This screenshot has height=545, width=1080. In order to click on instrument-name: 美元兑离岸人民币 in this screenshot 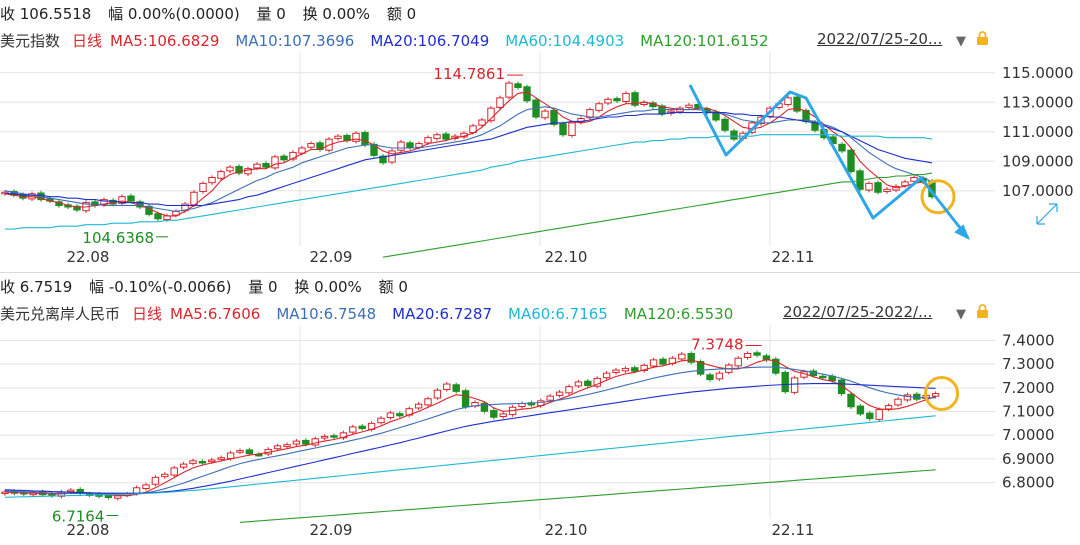, I will do `click(60, 314)`.